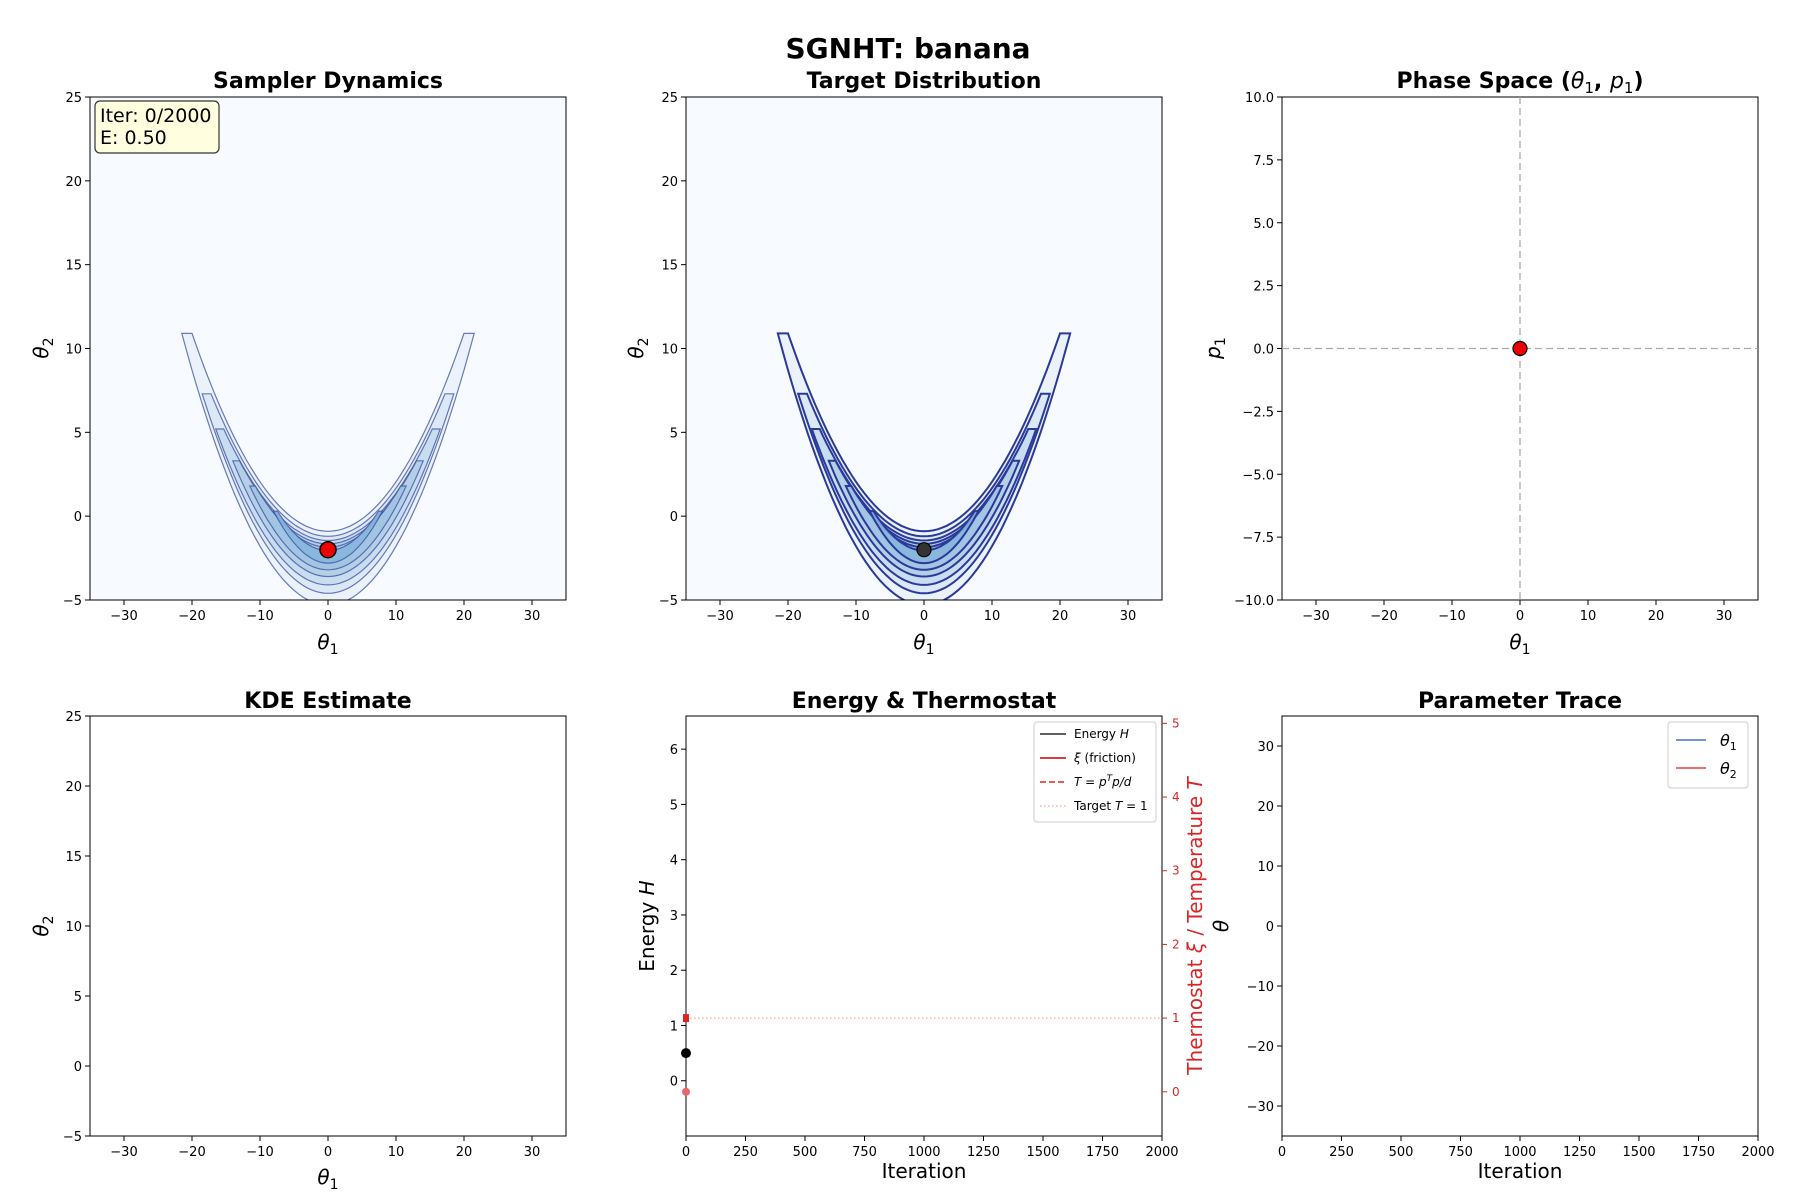 Image resolution: width=1800 pixels, height=1200 pixels. I want to click on kde-ytick-label: 25, so click(73, 717).